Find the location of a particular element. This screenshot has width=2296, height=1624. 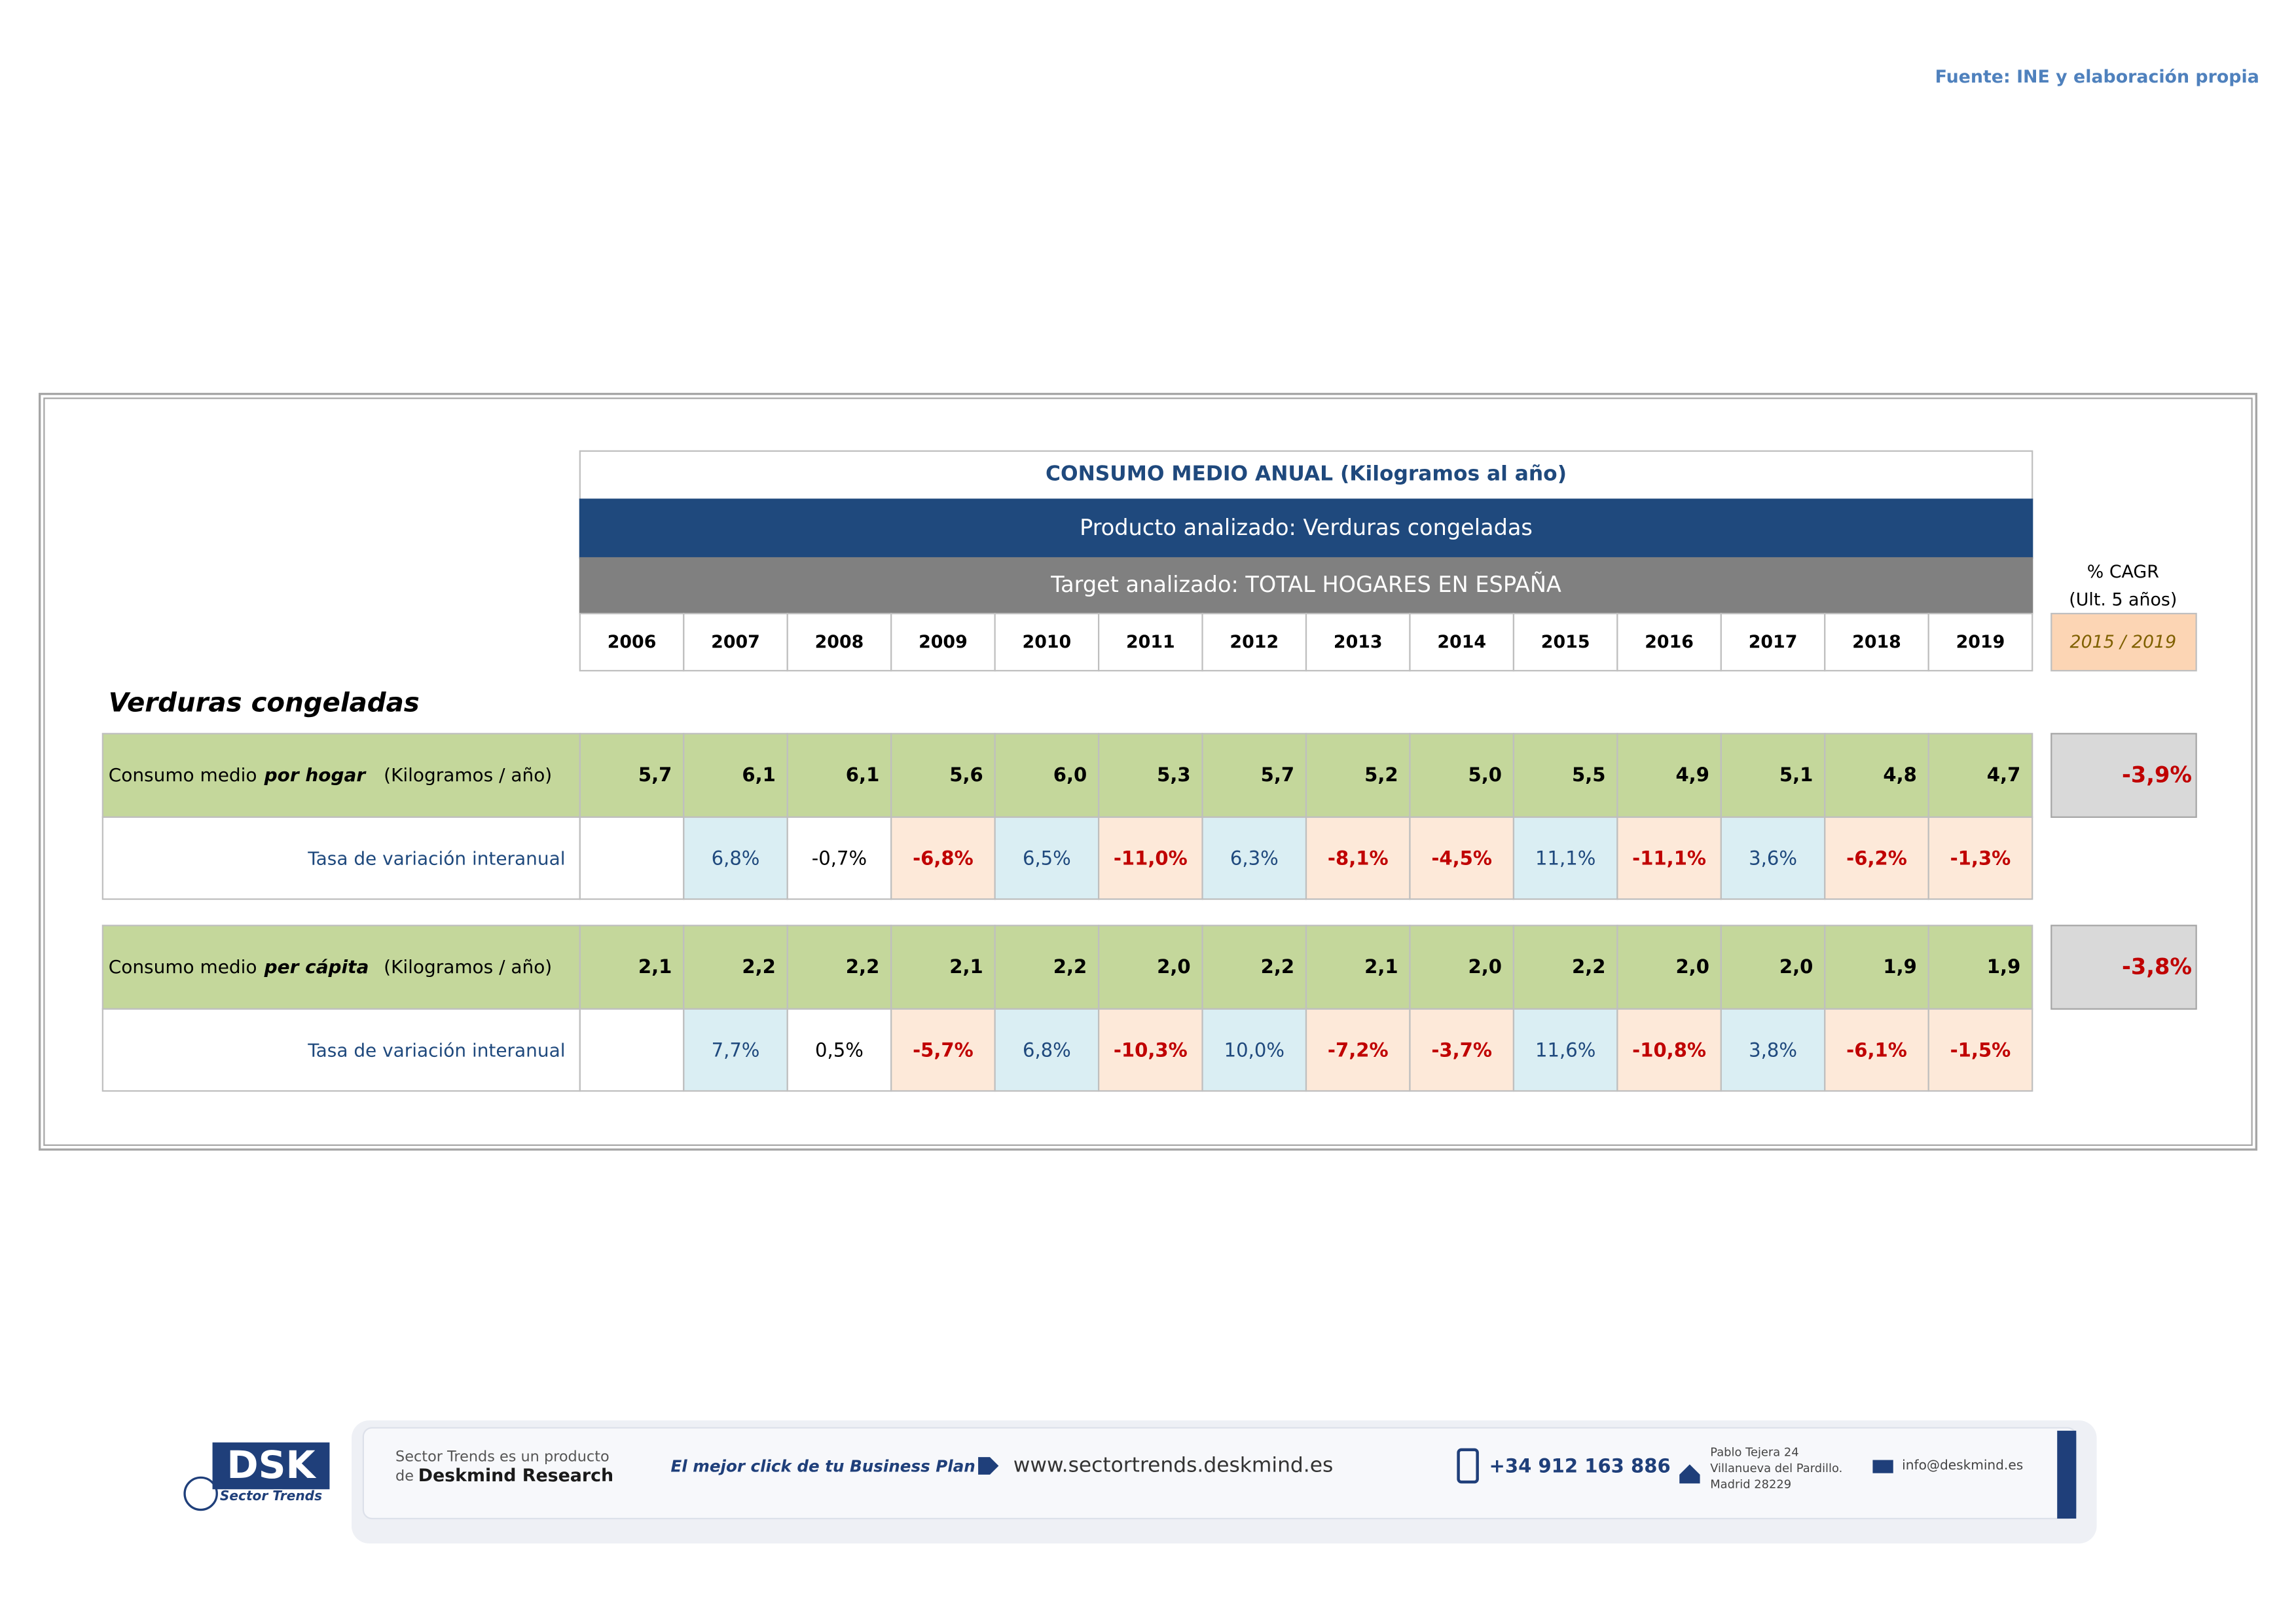

cagr-cell is located at coordinates (2123, 967).